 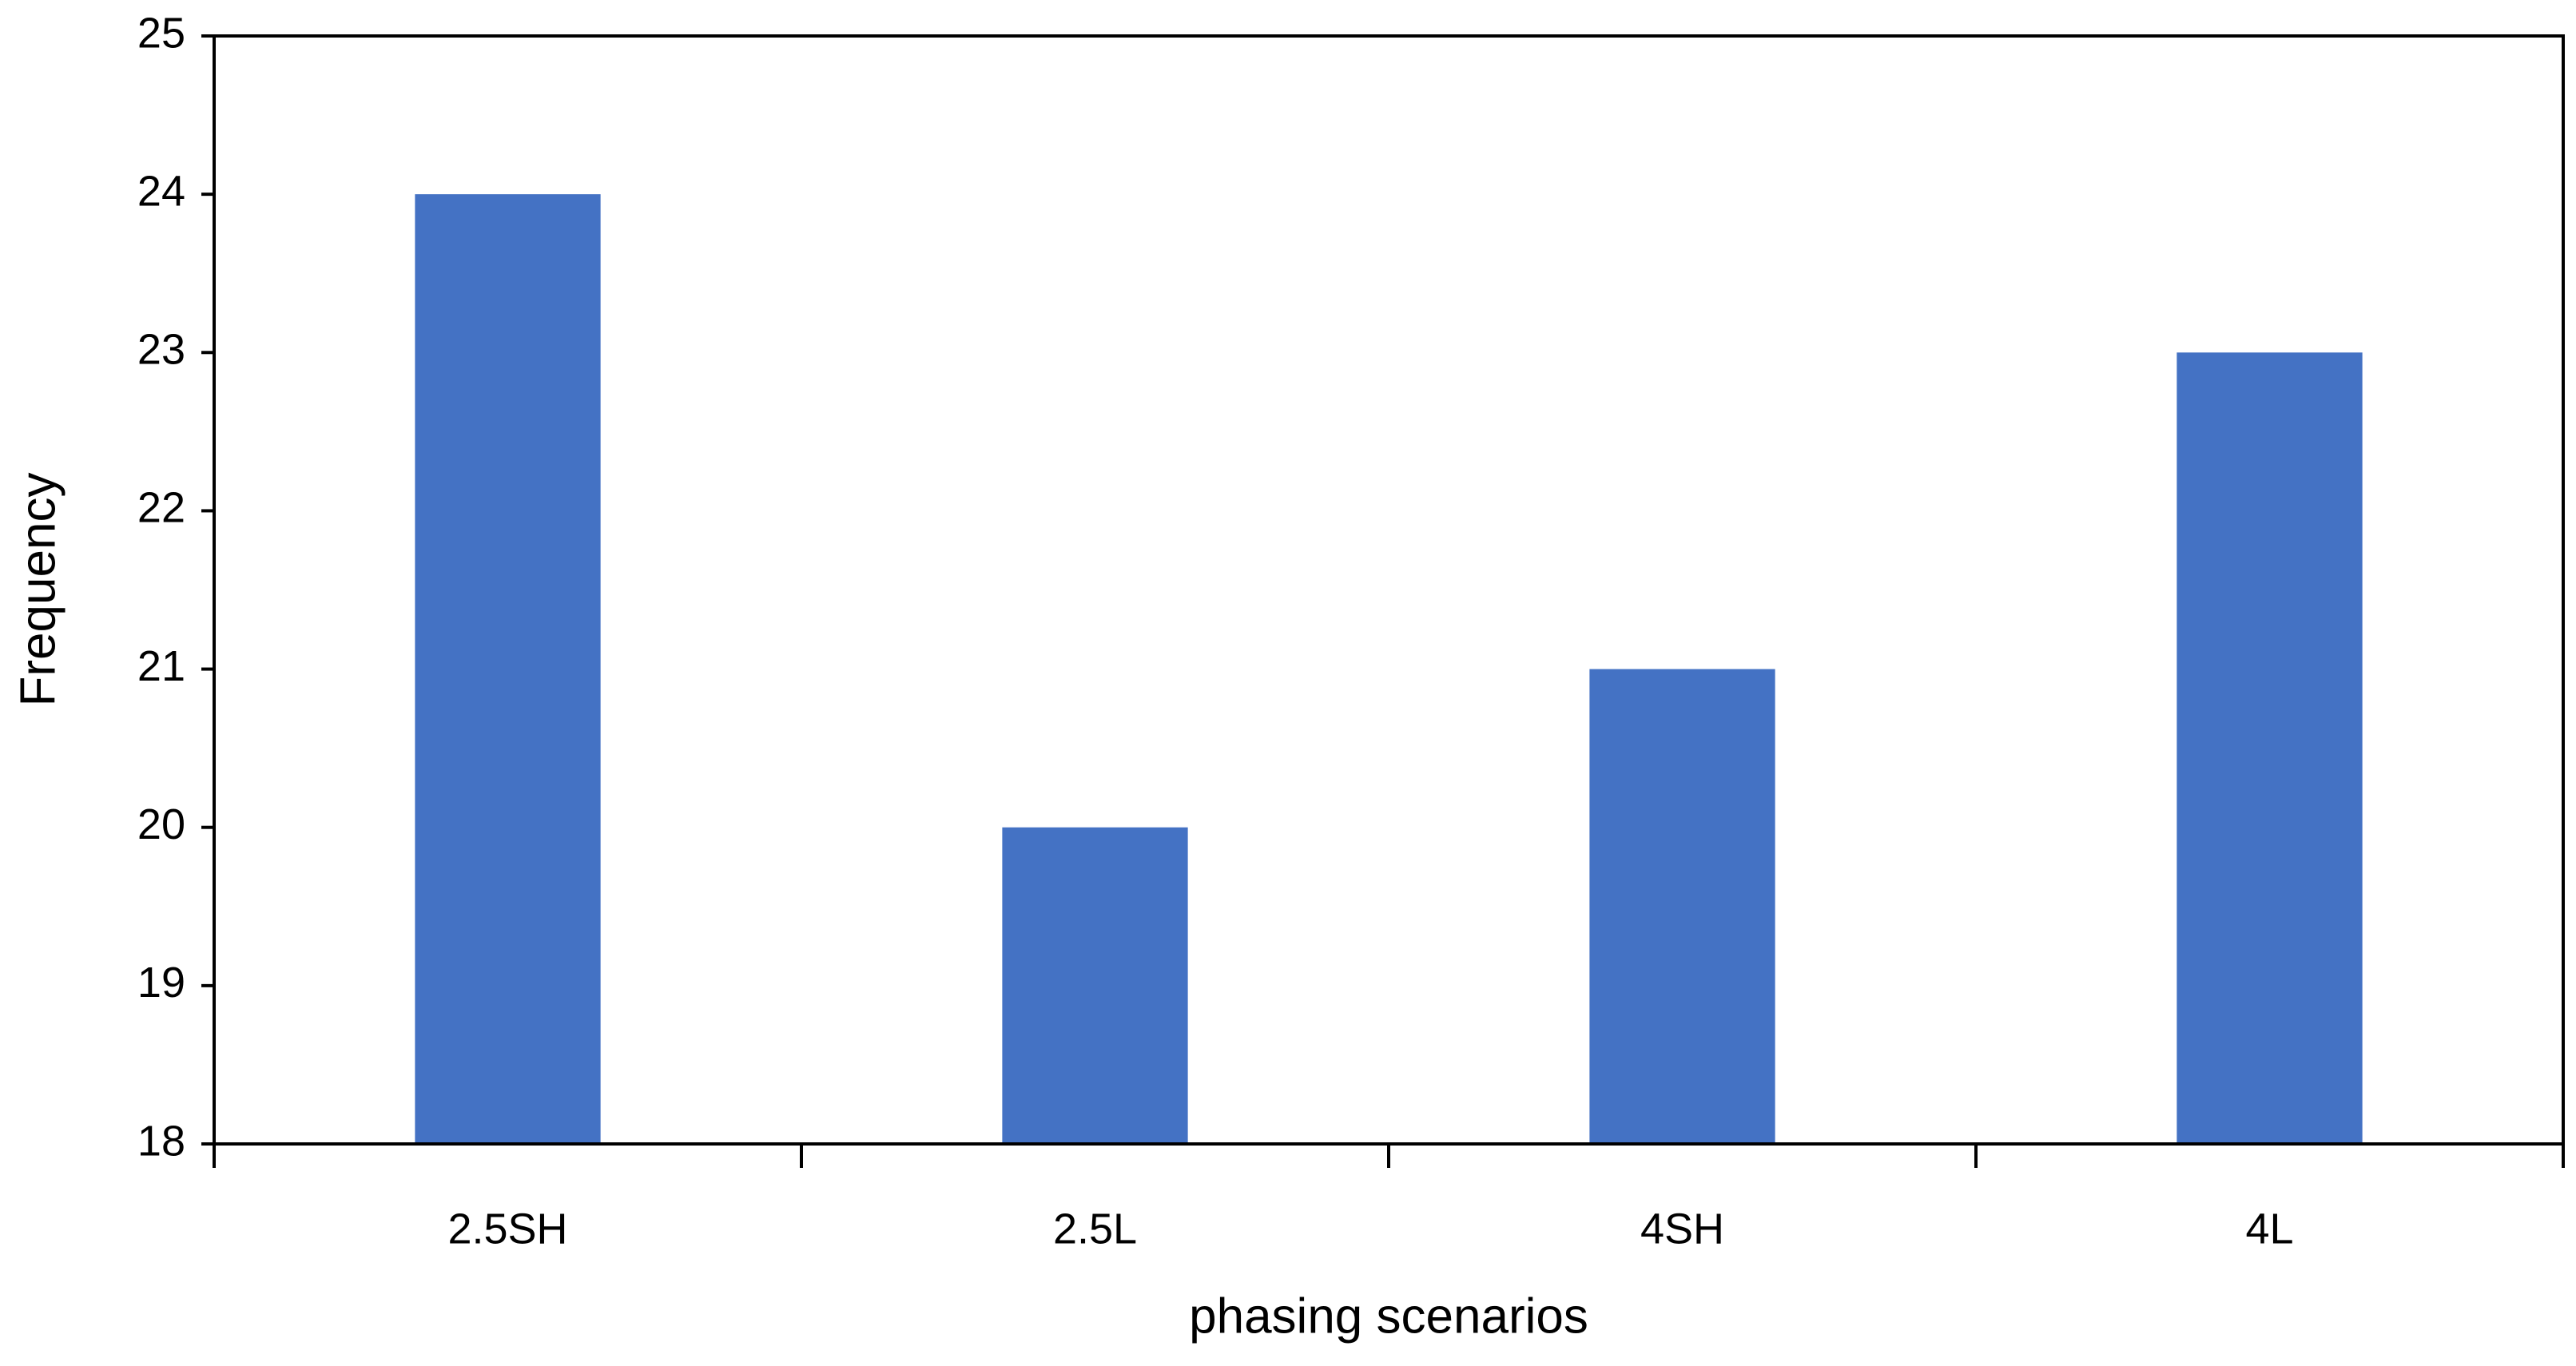 I want to click on x-axis-title: phasing scenarios, so click(x=1388, y=1316).